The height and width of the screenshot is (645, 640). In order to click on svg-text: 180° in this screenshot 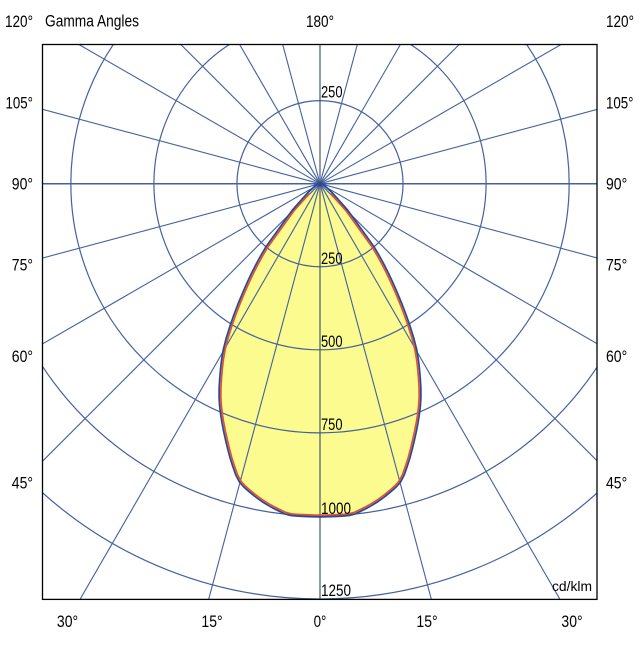, I will do `click(320, 22)`.